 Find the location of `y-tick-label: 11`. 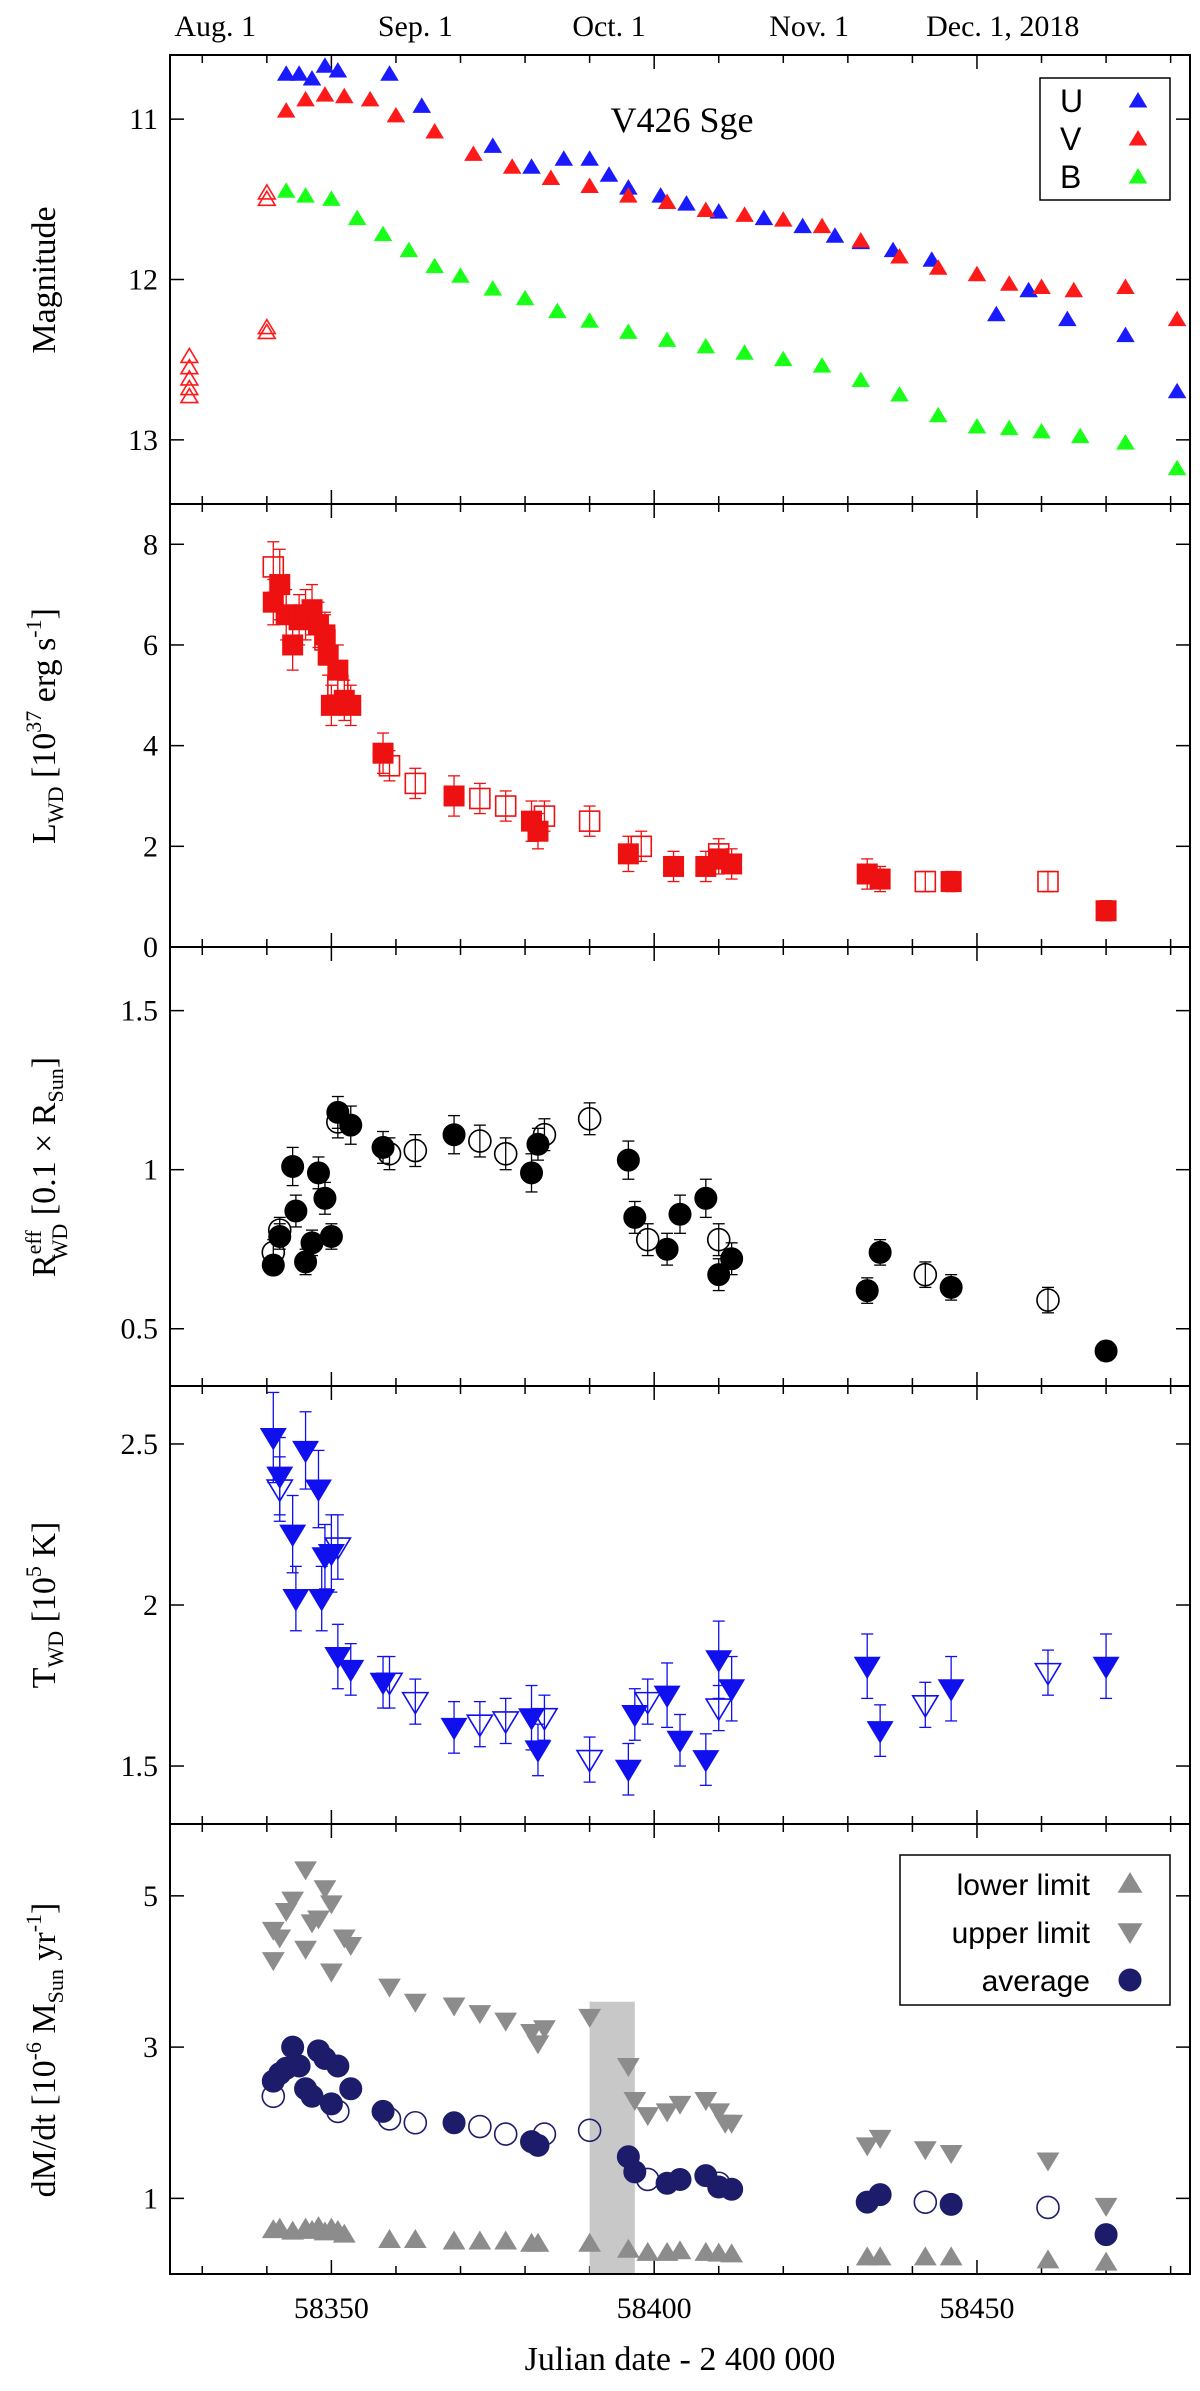

y-tick-label: 11 is located at coordinates (143, 119).